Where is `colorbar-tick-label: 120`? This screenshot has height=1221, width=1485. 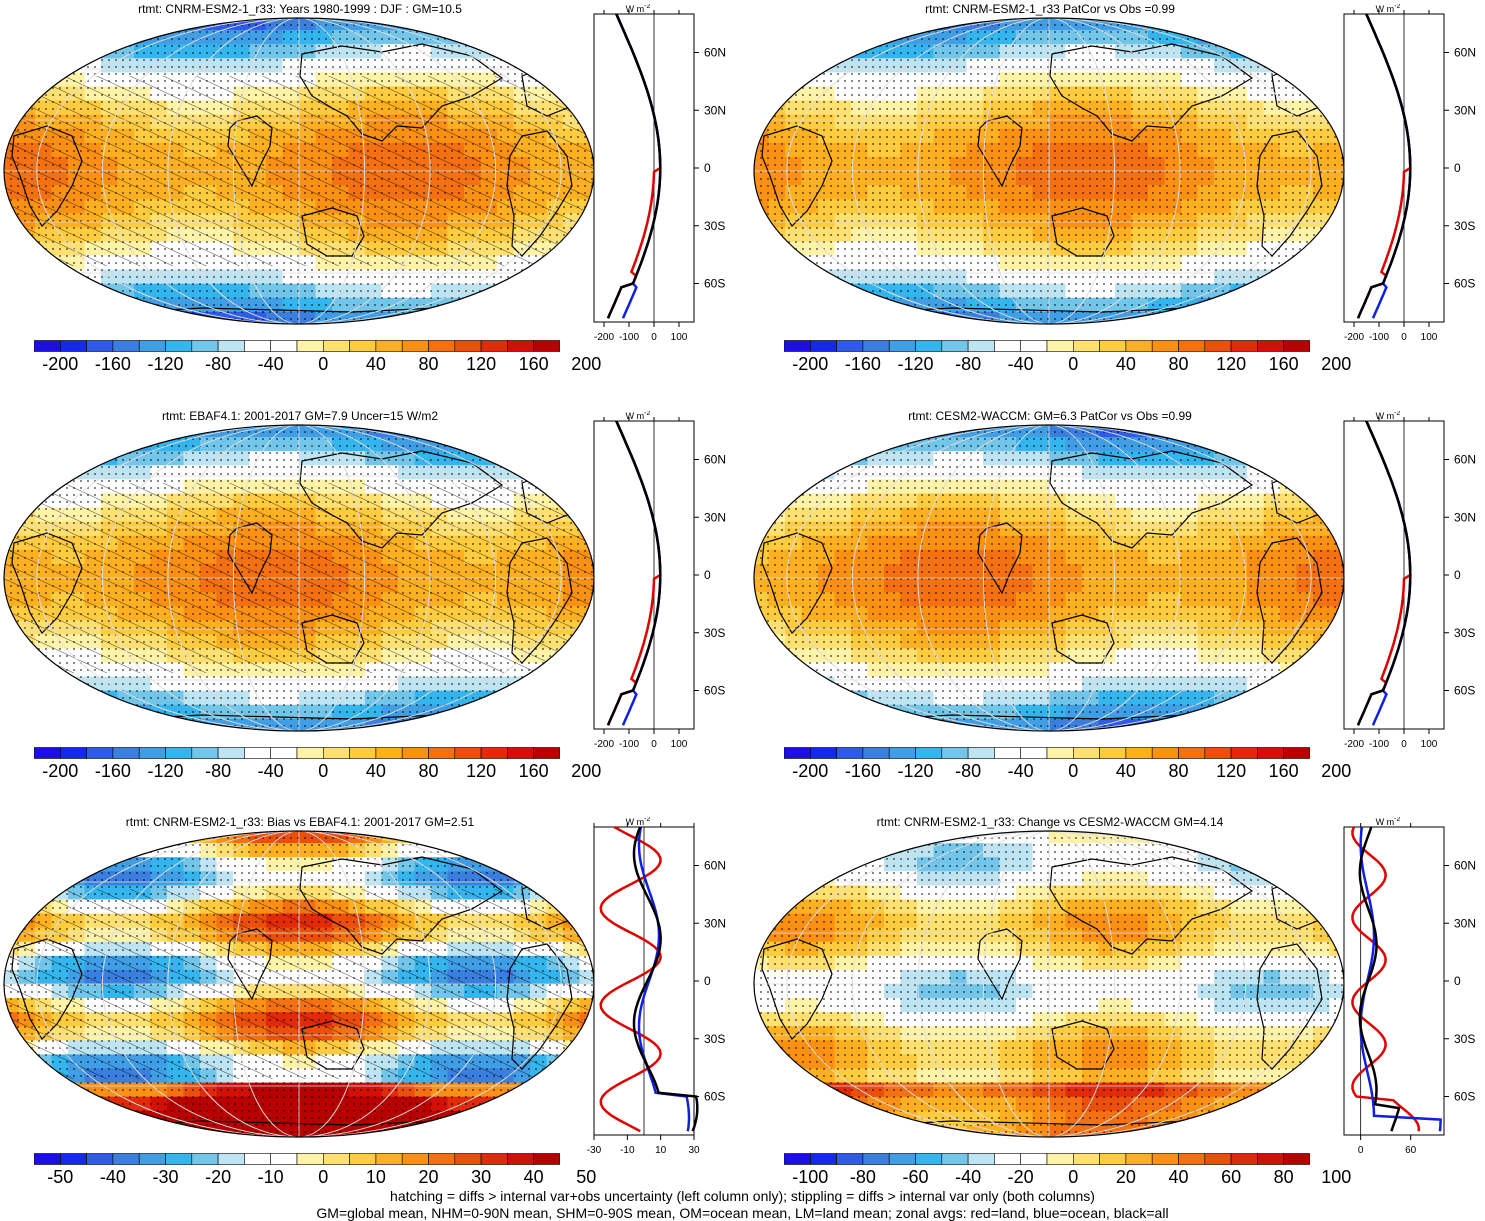 colorbar-tick-label: 120 is located at coordinates (481, 771).